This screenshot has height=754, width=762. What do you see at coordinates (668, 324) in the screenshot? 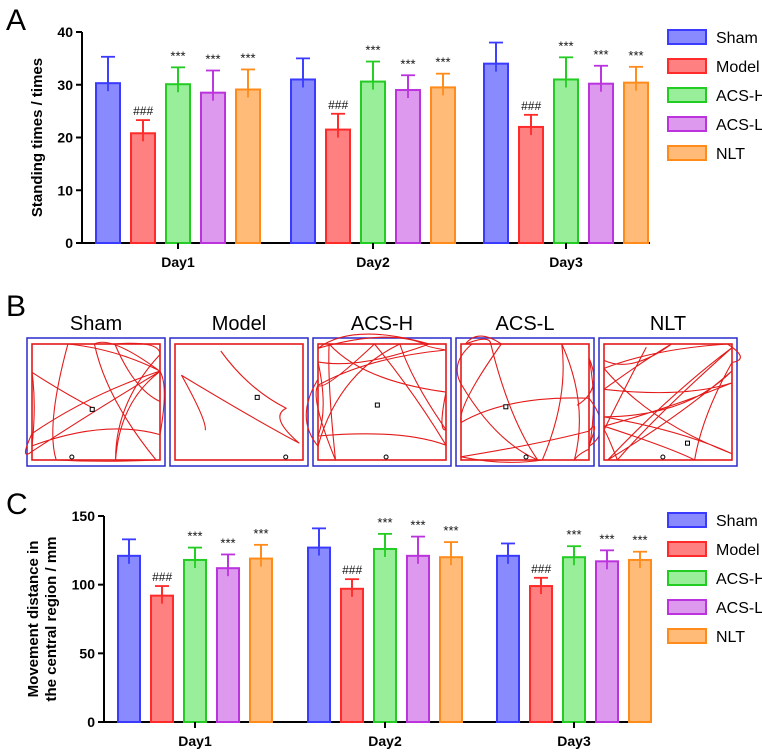
I see `arena-label: NLT` at bounding box center [668, 324].